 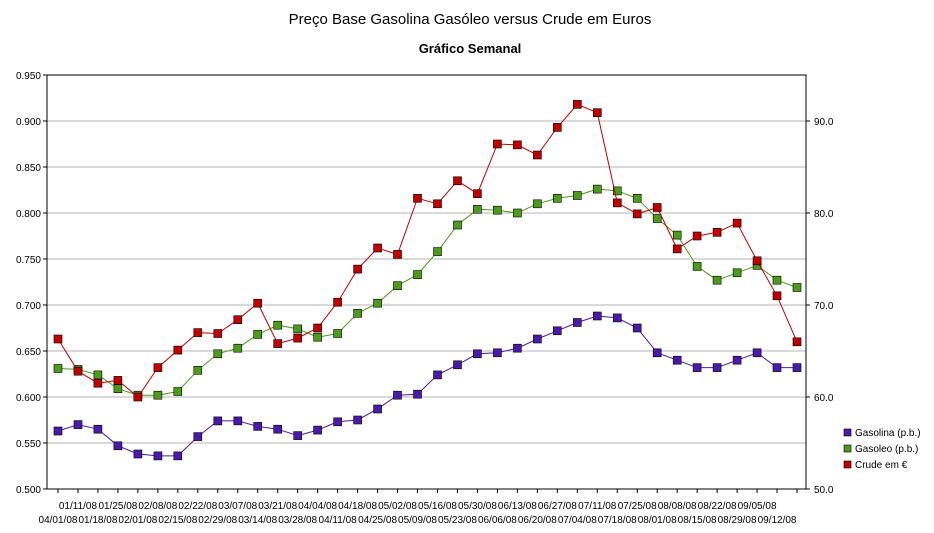 I want to click on x-tick-label: 02/29/08, so click(x=217, y=520).